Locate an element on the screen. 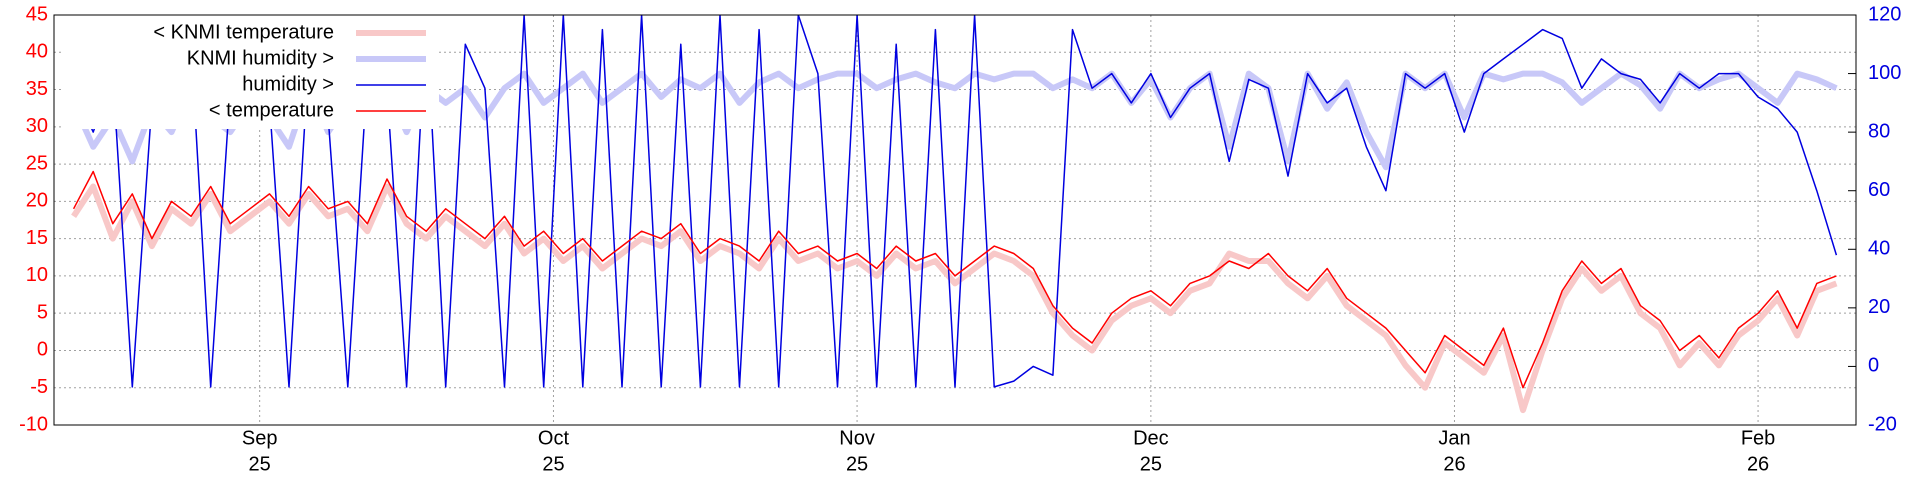  y2-tick-label: 80 is located at coordinates (1879, 131).